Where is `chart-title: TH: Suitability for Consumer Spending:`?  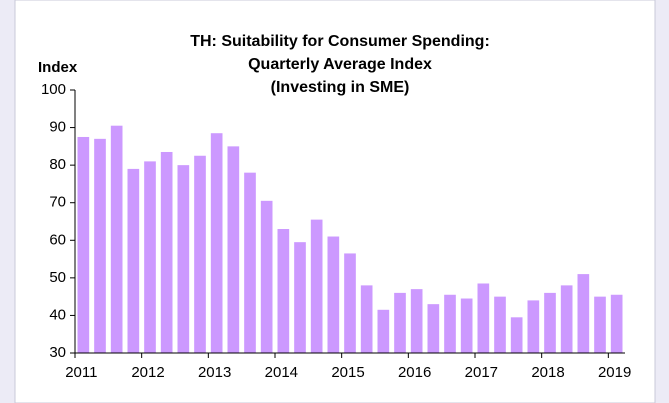 chart-title: TH: Suitability for Consumer Spending: is located at coordinates (340, 41).